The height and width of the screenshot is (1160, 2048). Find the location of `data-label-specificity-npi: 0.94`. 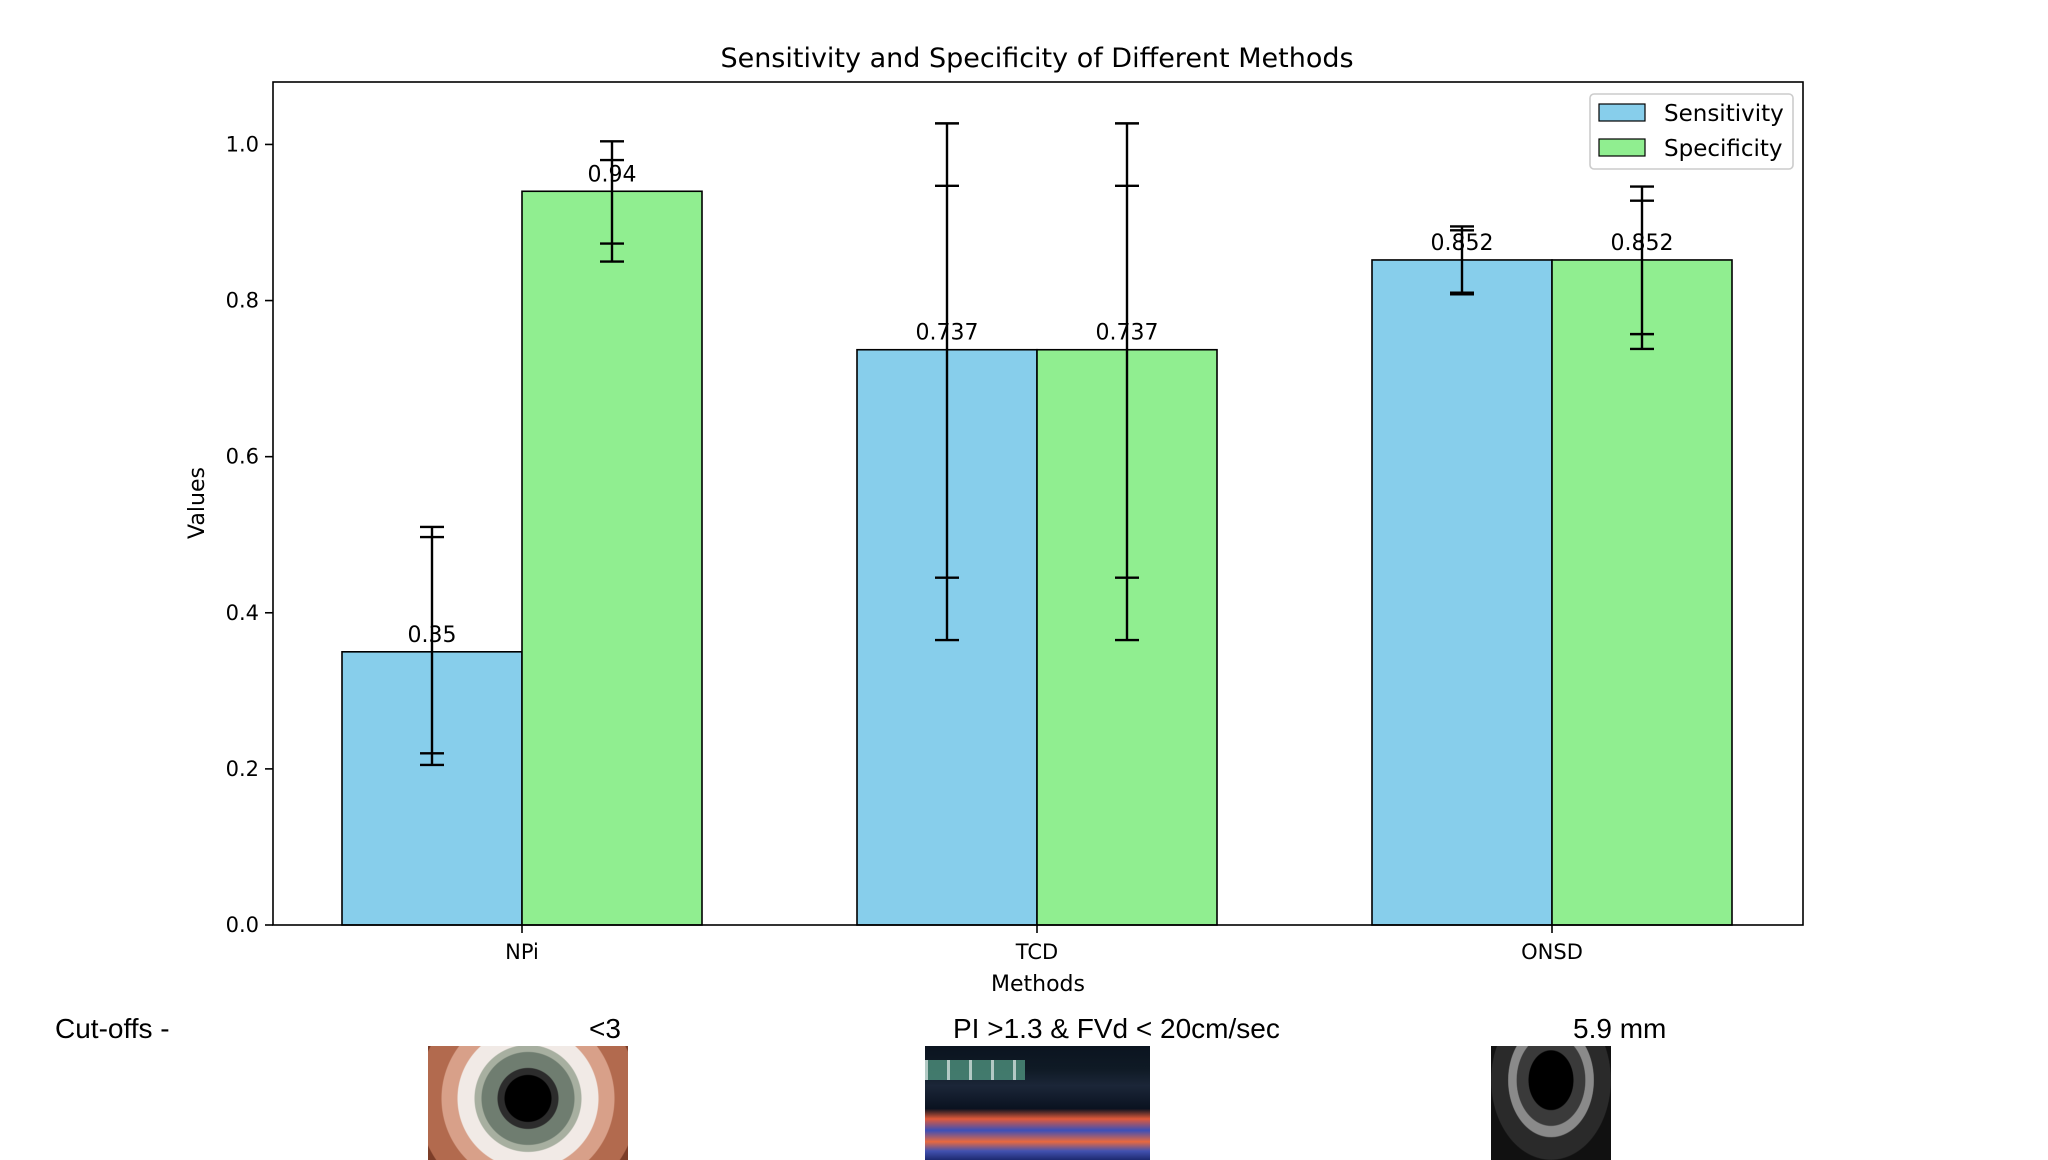

data-label-specificity-npi: 0.94 is located at coordinates (612, 174).